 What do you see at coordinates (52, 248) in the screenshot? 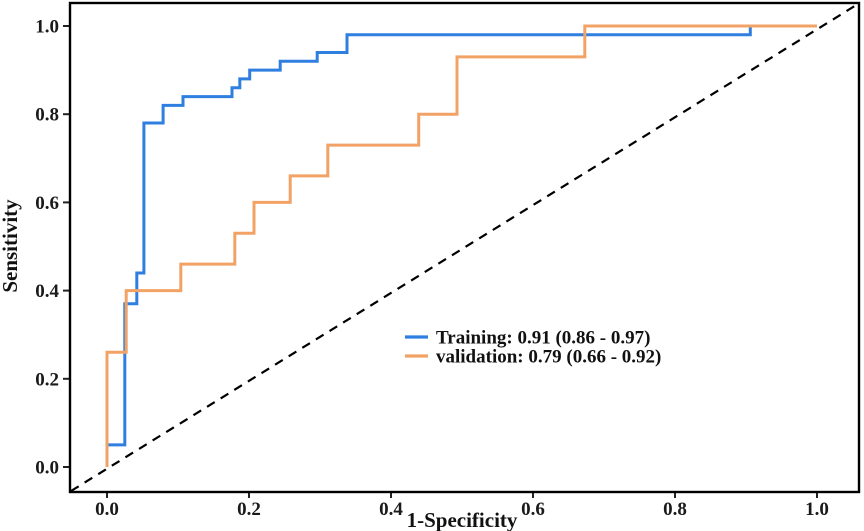
I see `y-axis-ticks-group: 0.0 0.2 0.4 0.6 0.8 1.0` at bounding box center [52, 248].